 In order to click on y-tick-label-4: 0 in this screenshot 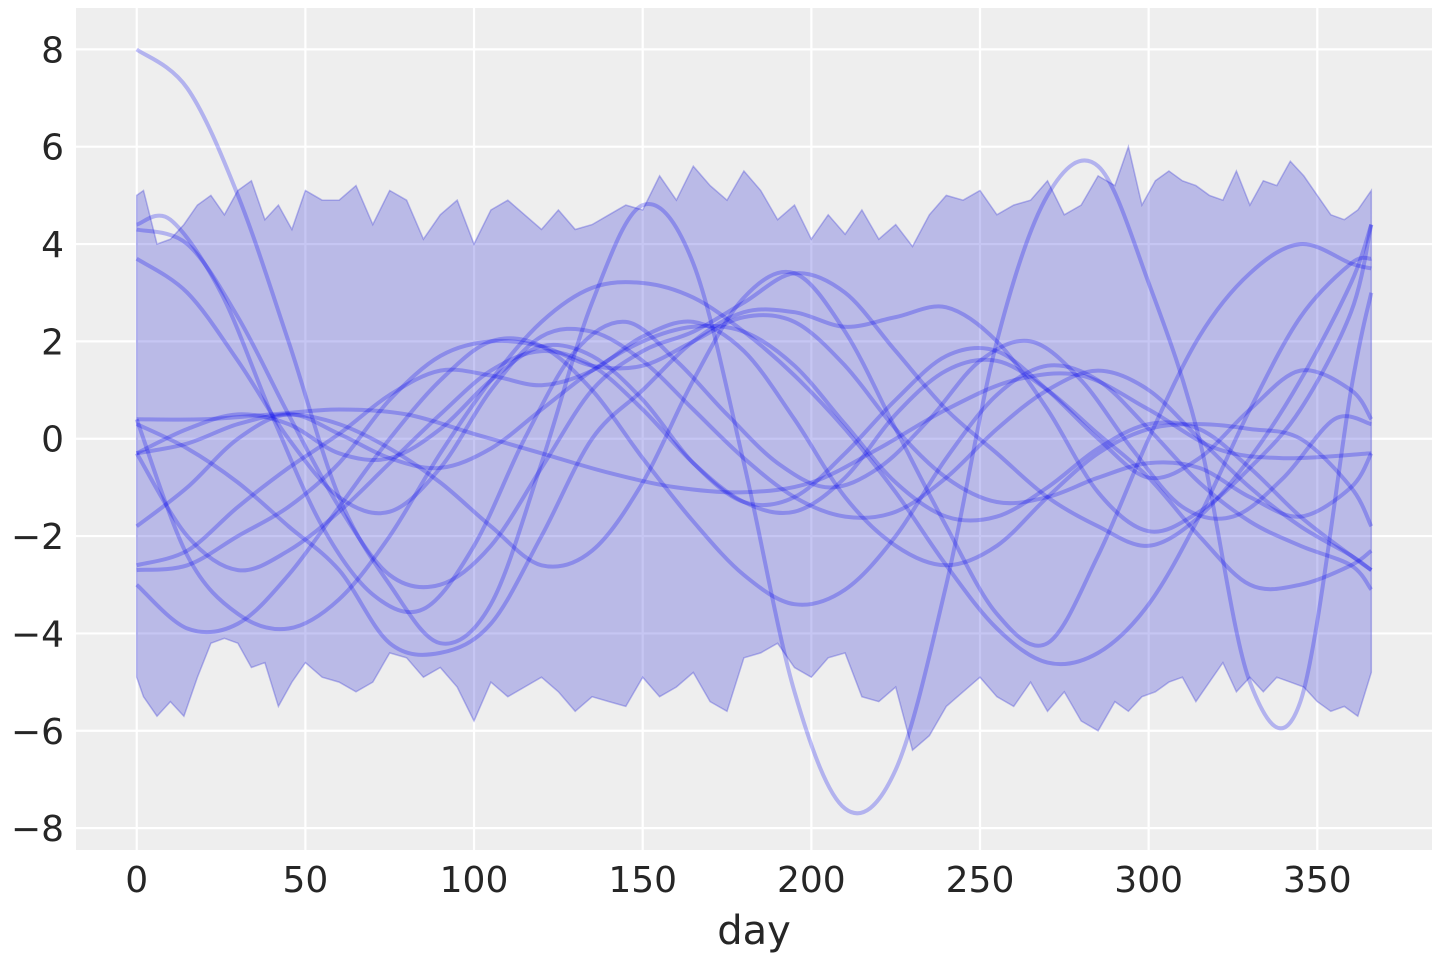, I will do `click(52, 440)`.